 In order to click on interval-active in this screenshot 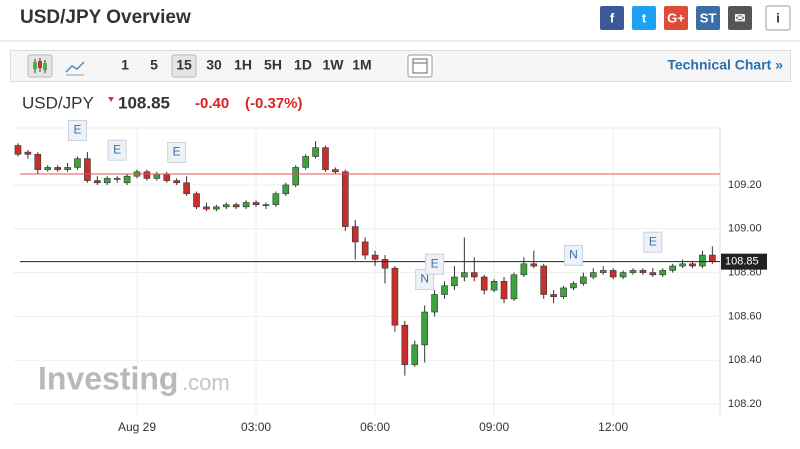, I will do `click(184, 66)`.